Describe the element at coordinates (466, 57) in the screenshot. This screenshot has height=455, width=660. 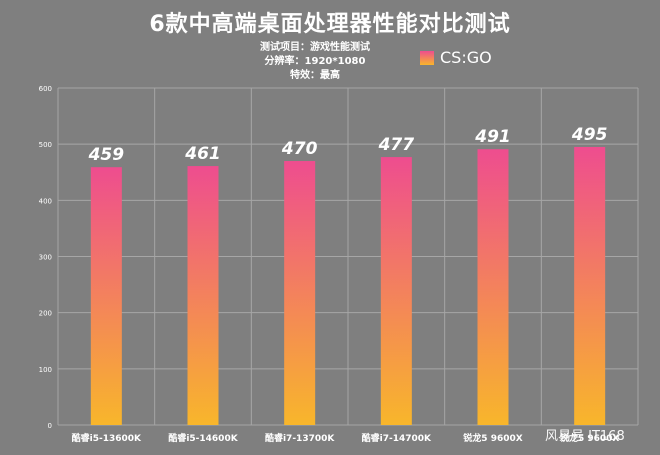
I see `legend-label: CS:GO` at that location.